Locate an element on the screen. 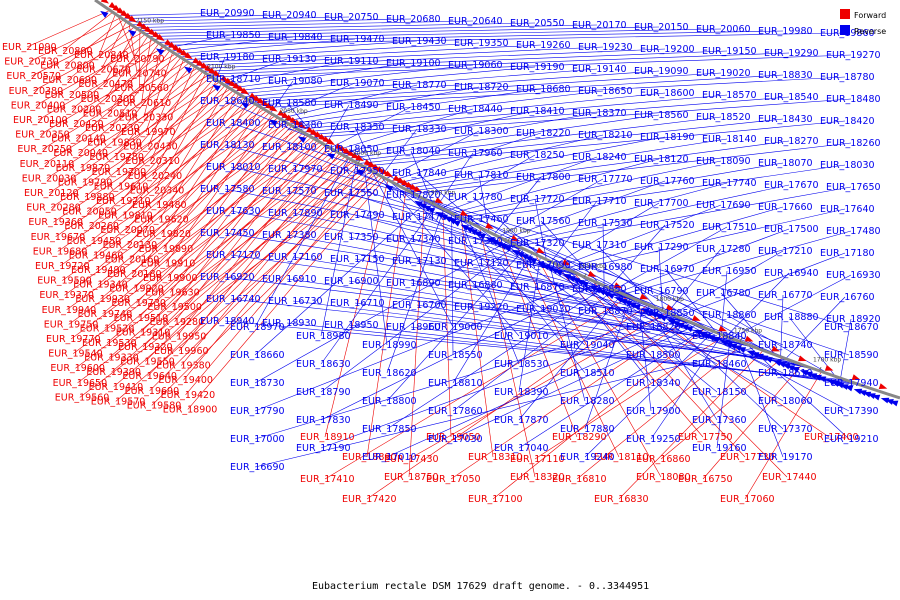 Image resolution: width=900 pixels, height=600 pixels. gene-label: EUR_19500 is located at coordinates (174, 307).